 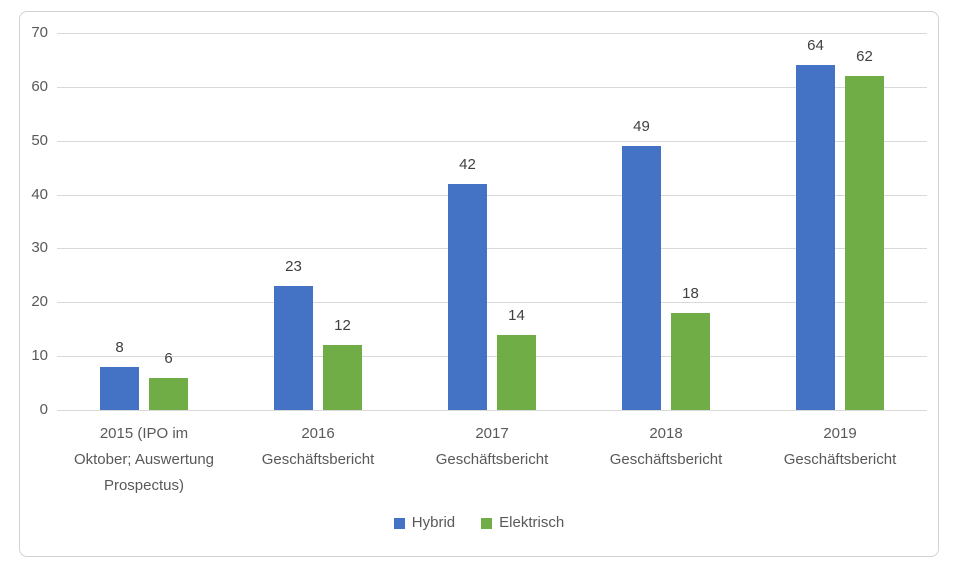 I want to click on legend-label: Elektrisch, so click(x=532, y=522).